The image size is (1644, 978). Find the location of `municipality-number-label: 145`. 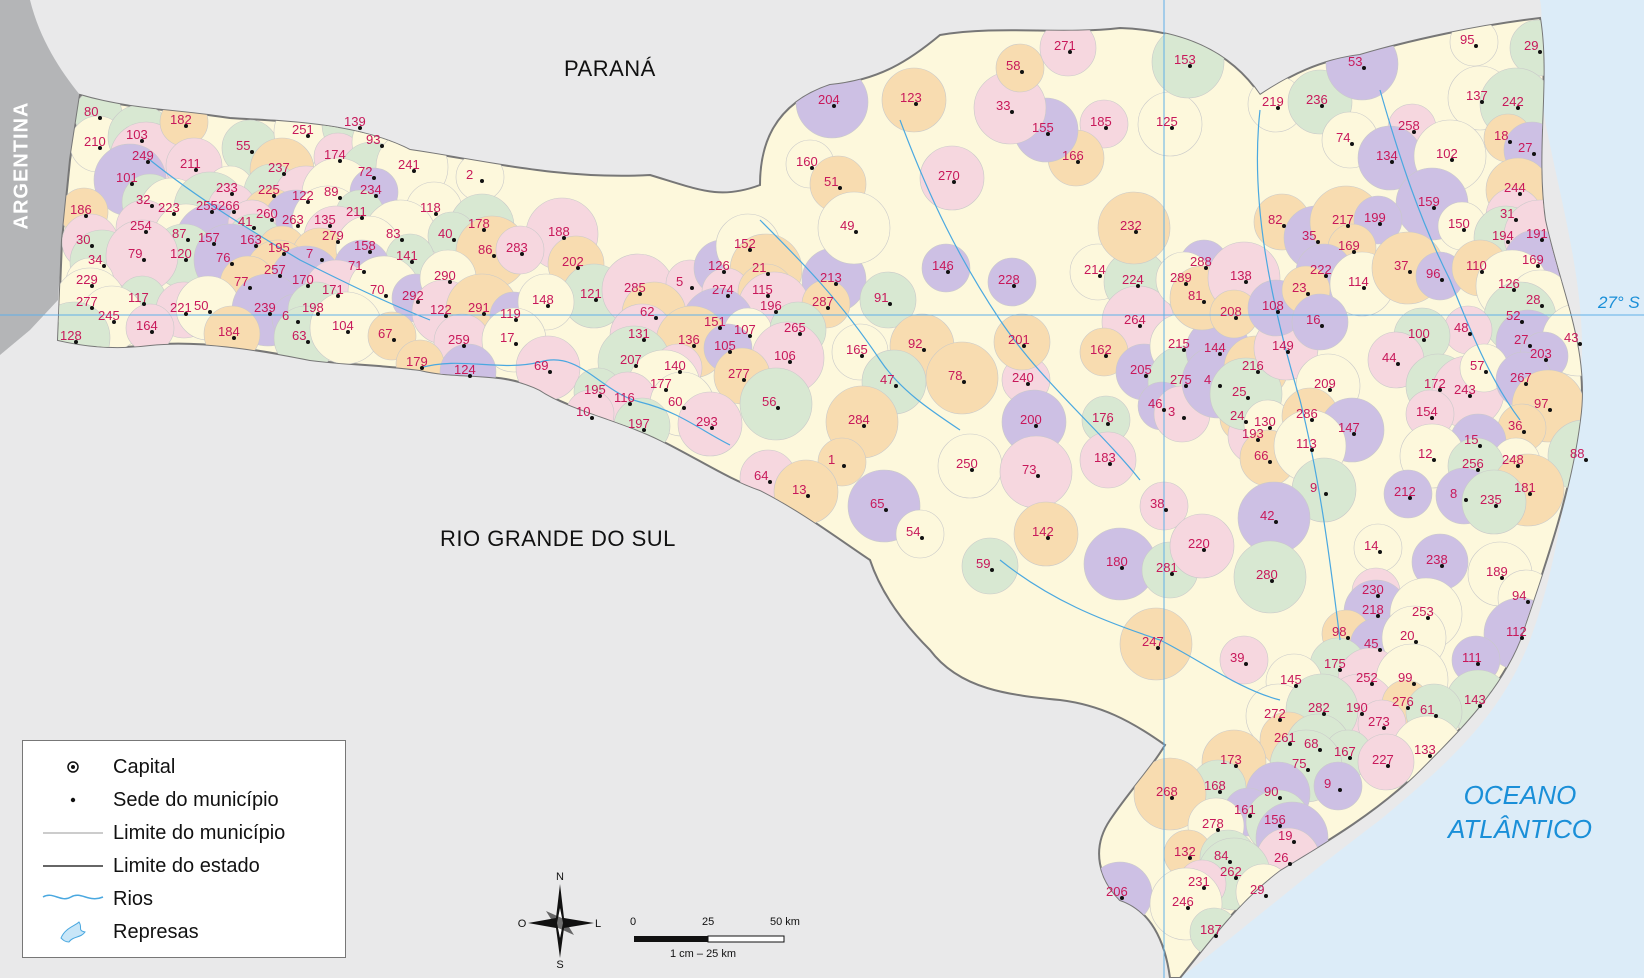

municipality-number-label: 145 is located at coordinates (1291, 679).